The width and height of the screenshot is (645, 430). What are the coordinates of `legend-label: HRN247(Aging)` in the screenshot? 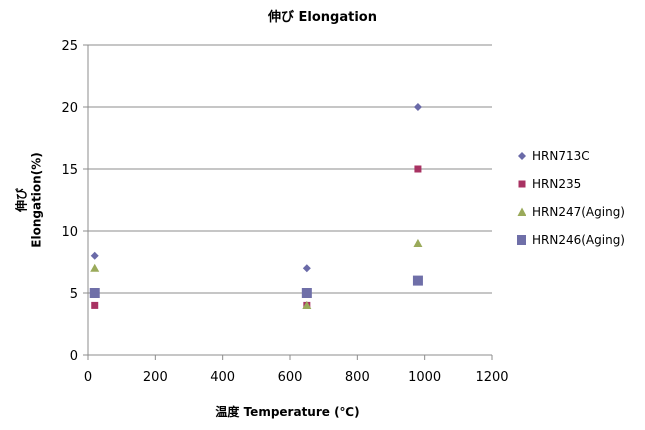 It's located at (578, 212).